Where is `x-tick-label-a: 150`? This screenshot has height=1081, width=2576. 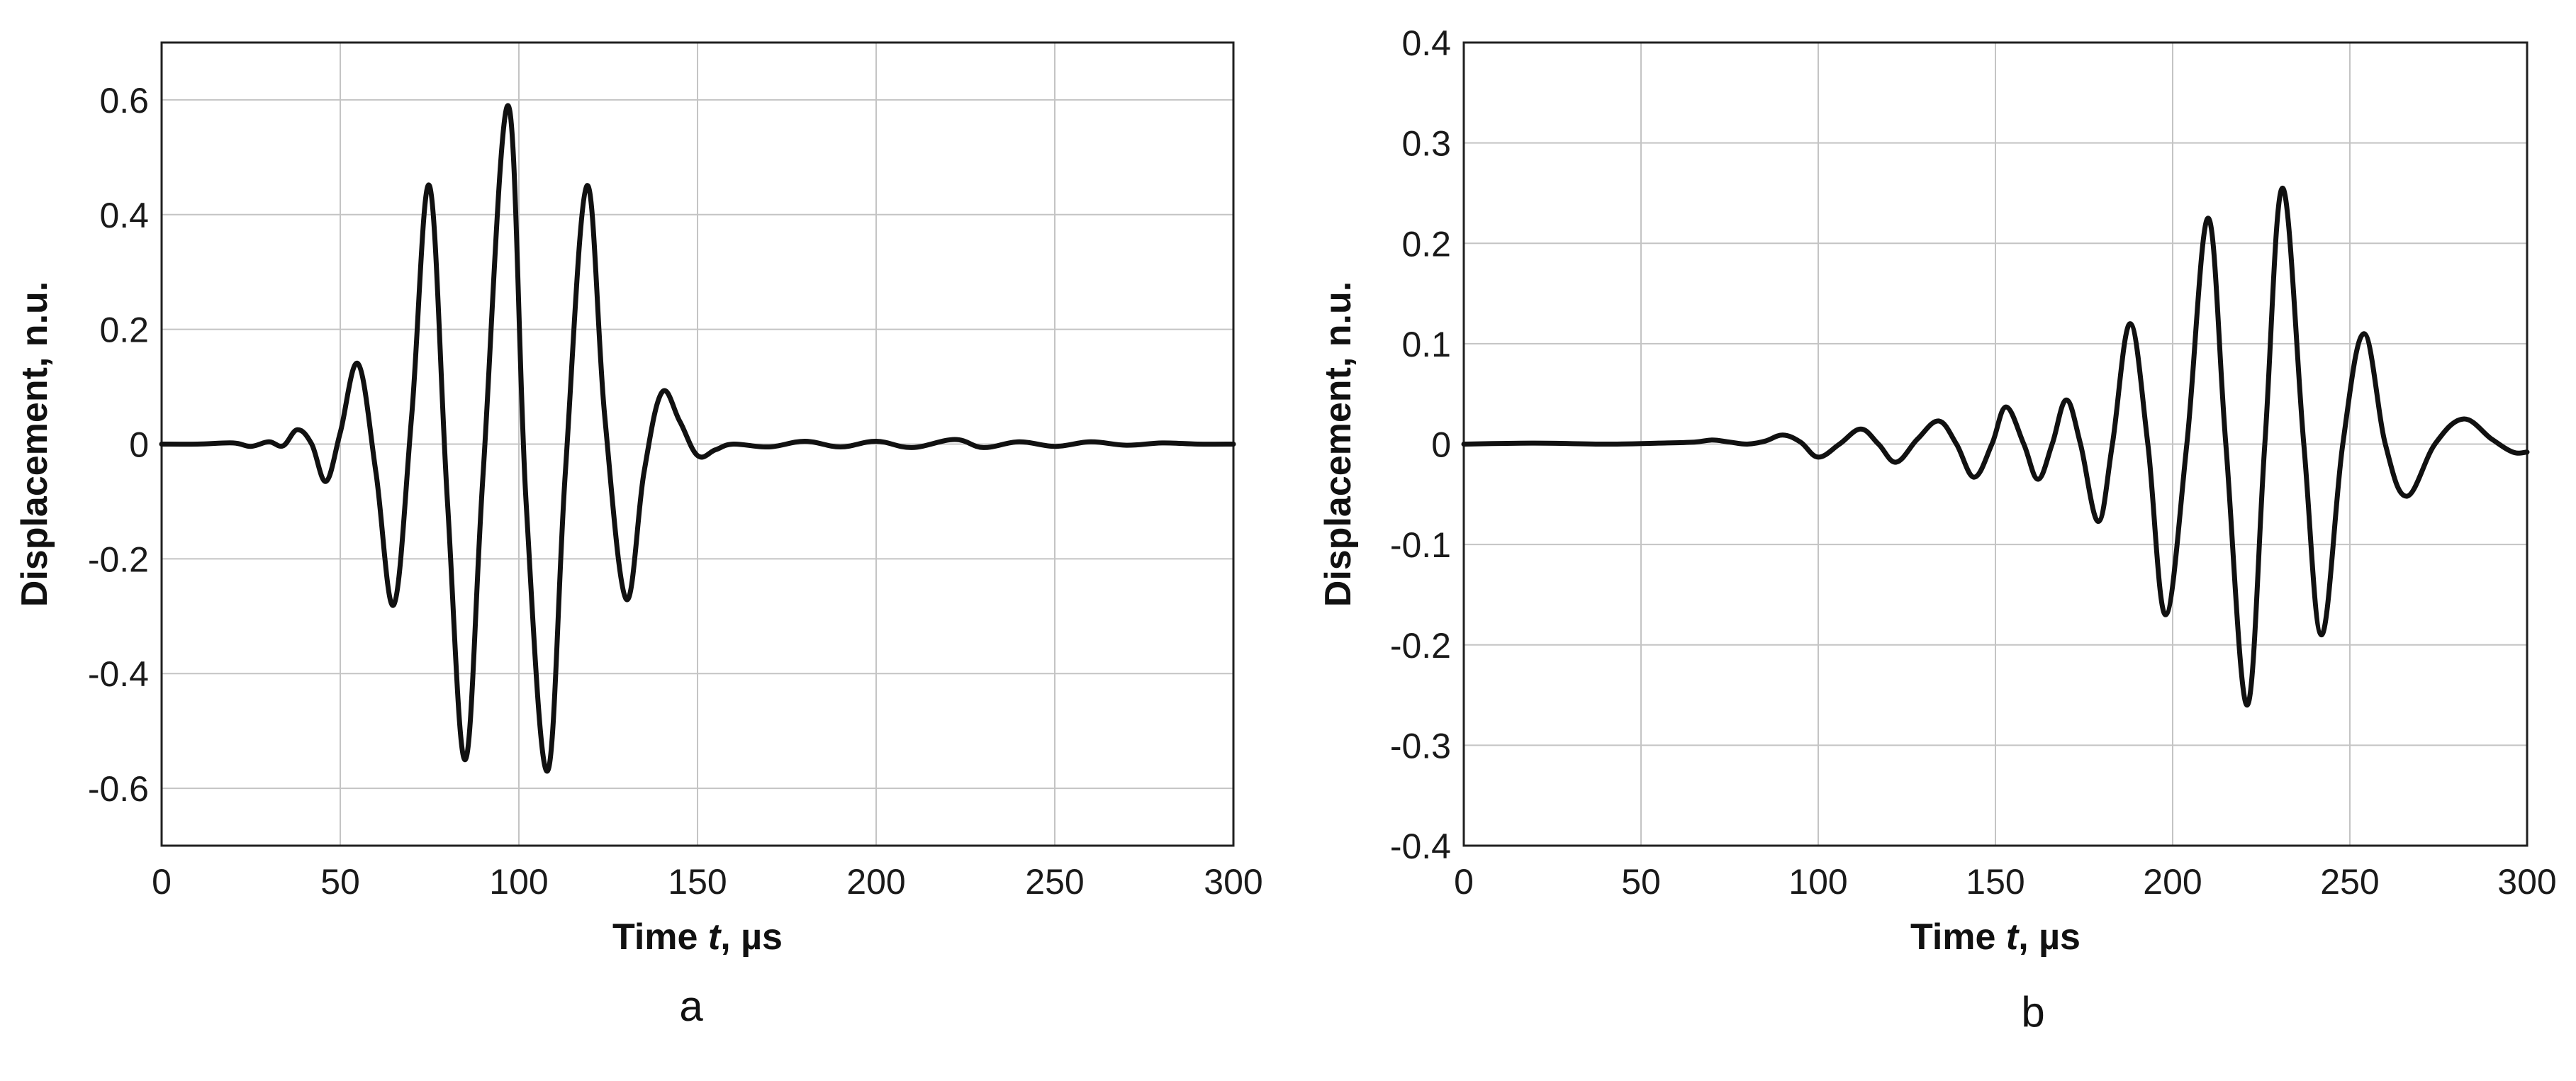
x-tick-label-a: 150 is located at coordinates (697, 882).